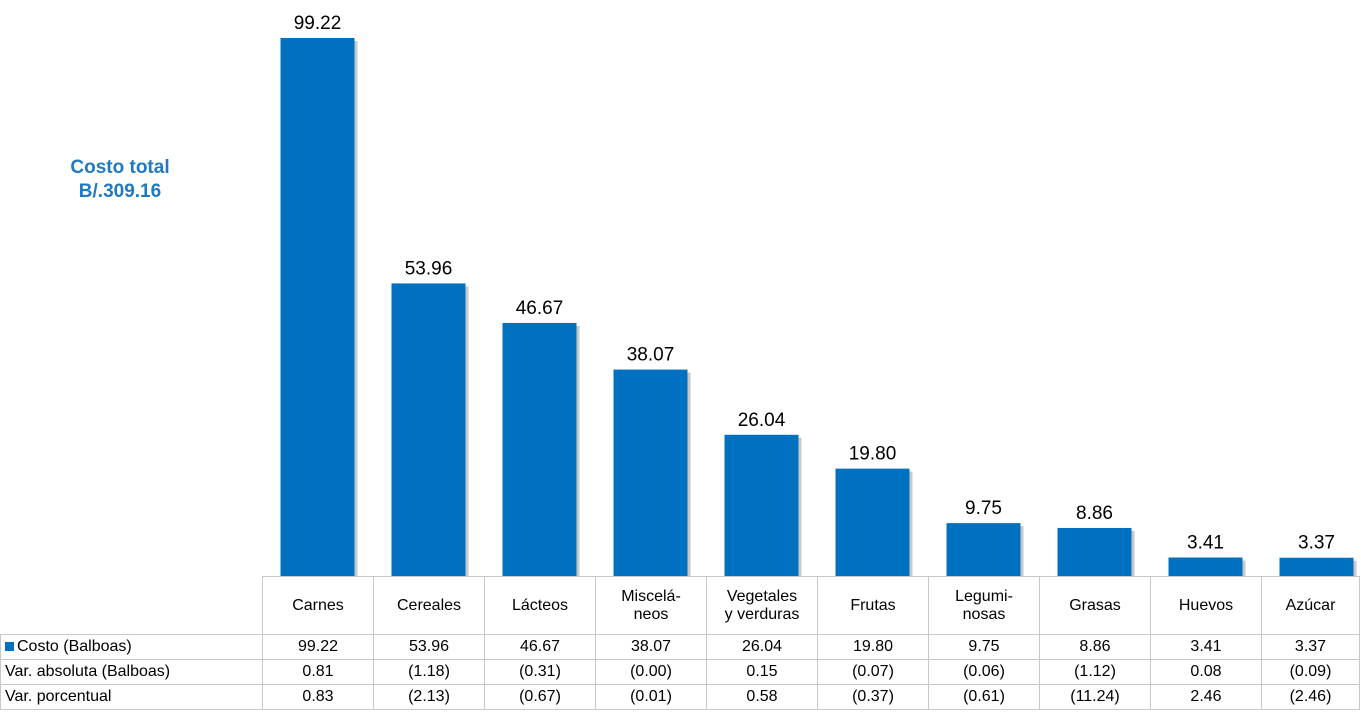  I want to click on table-cell: (0.37), so click(873, 697).